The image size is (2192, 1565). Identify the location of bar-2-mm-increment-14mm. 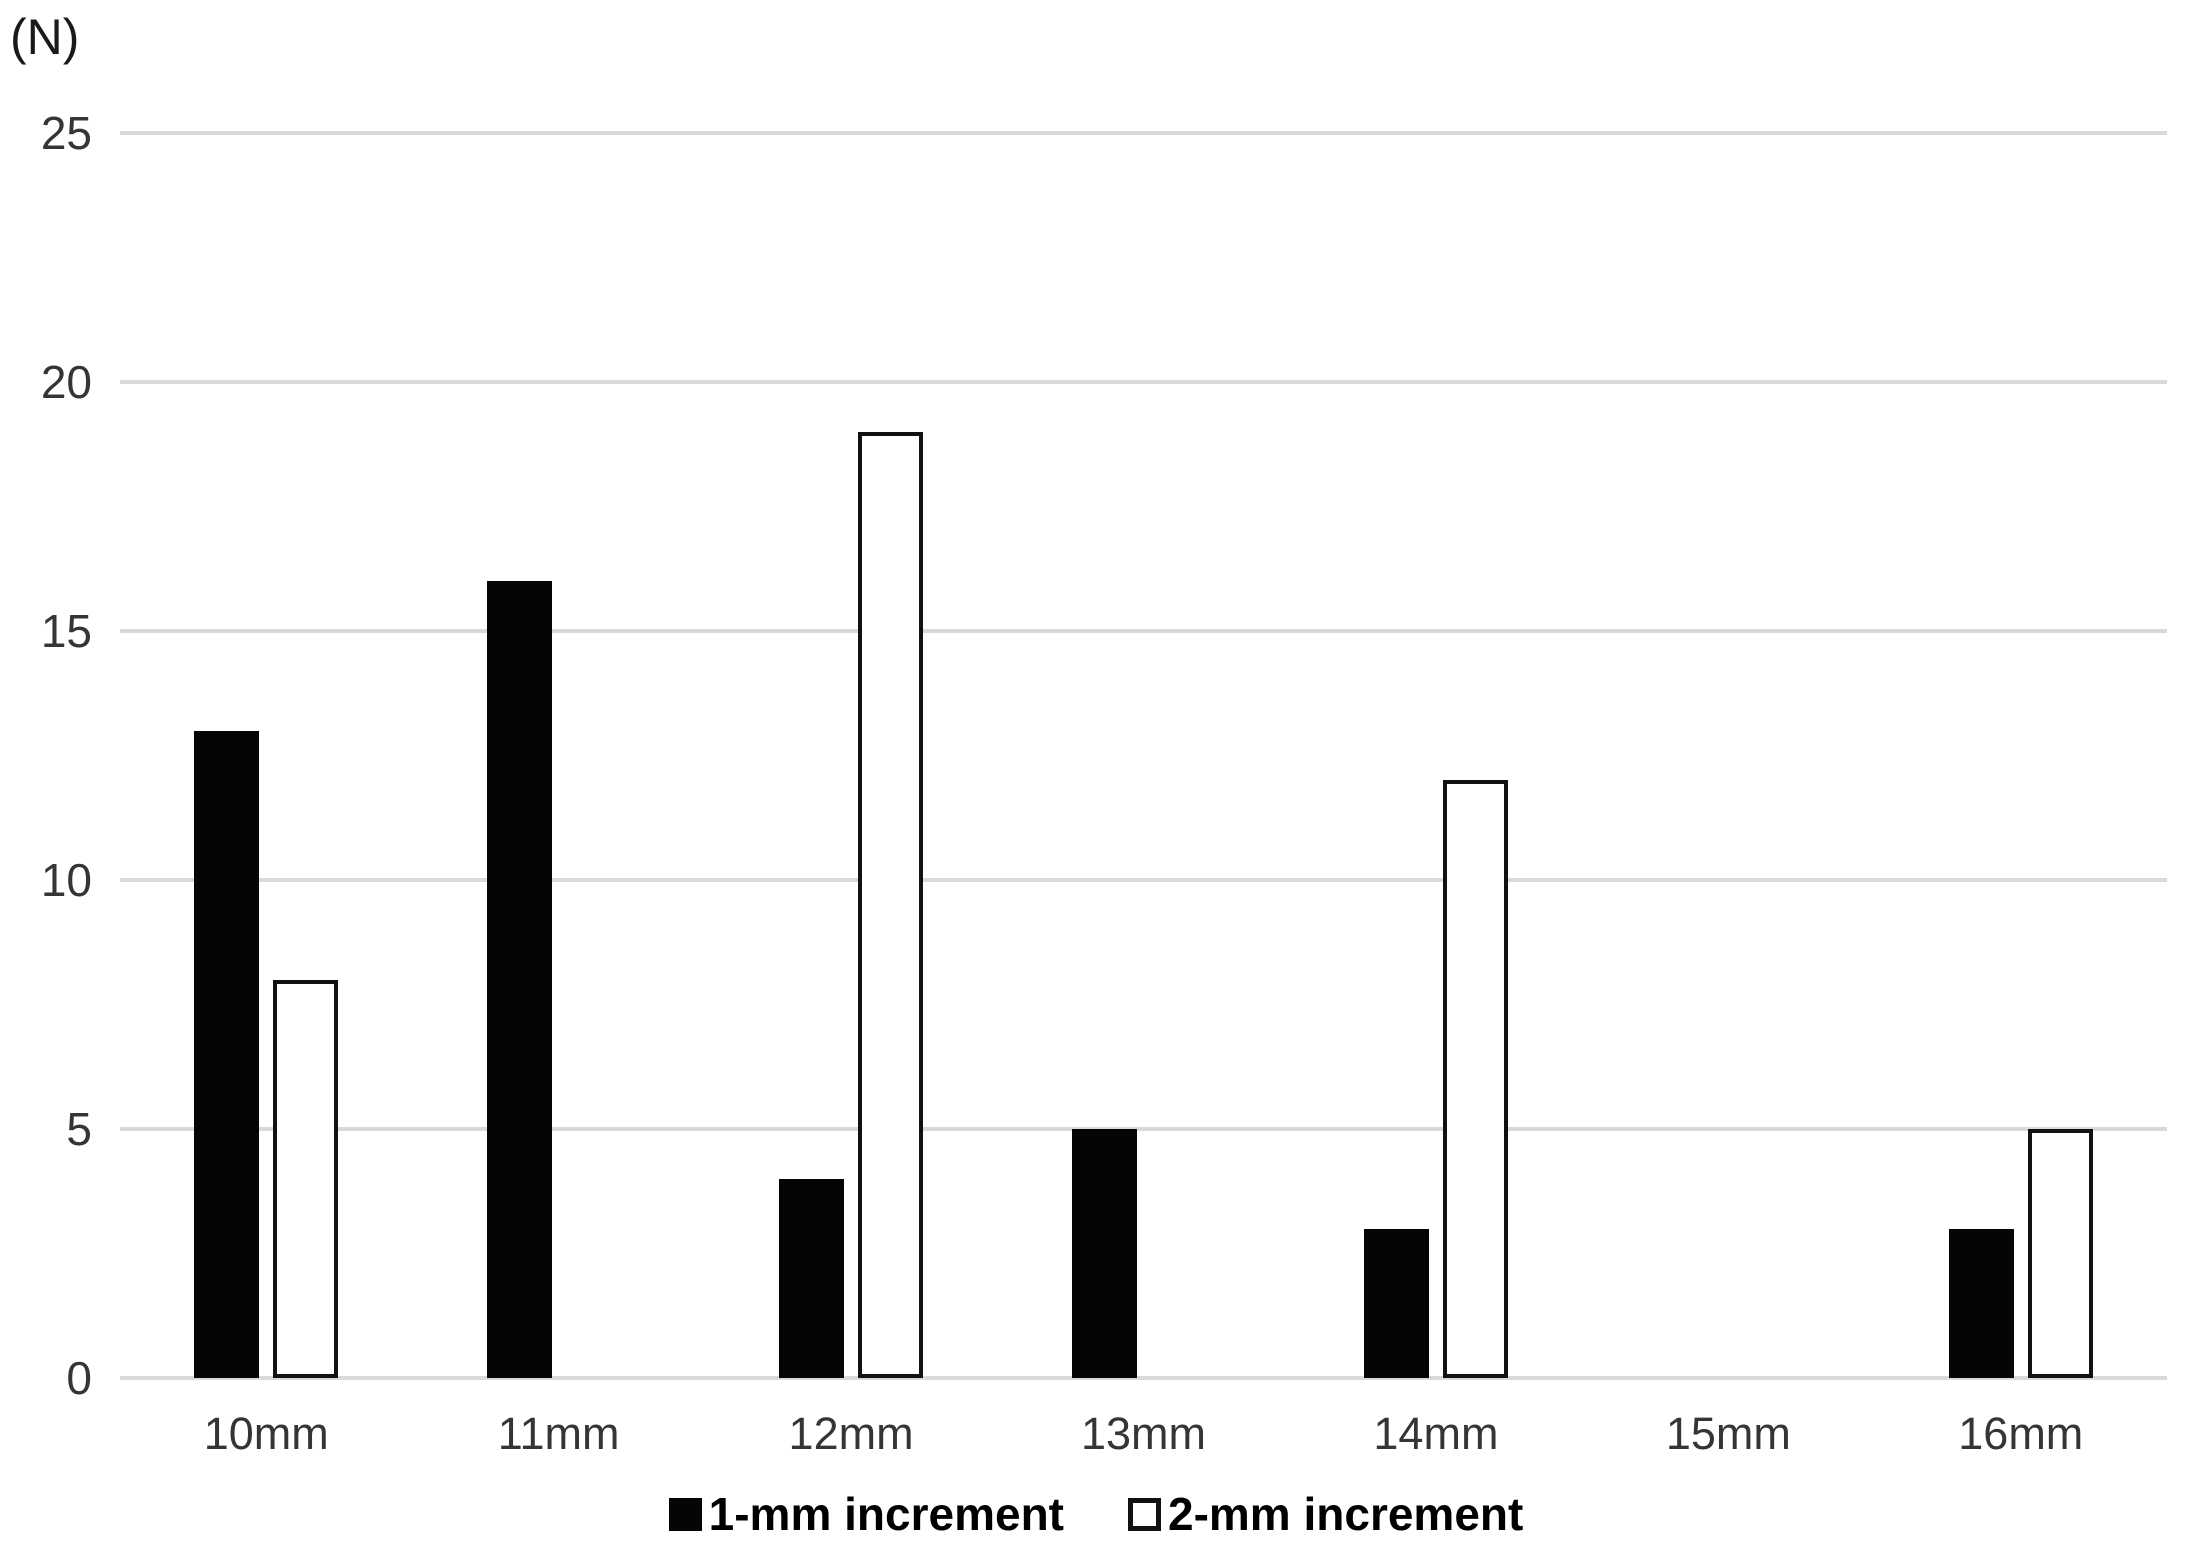
(1475, 1079).